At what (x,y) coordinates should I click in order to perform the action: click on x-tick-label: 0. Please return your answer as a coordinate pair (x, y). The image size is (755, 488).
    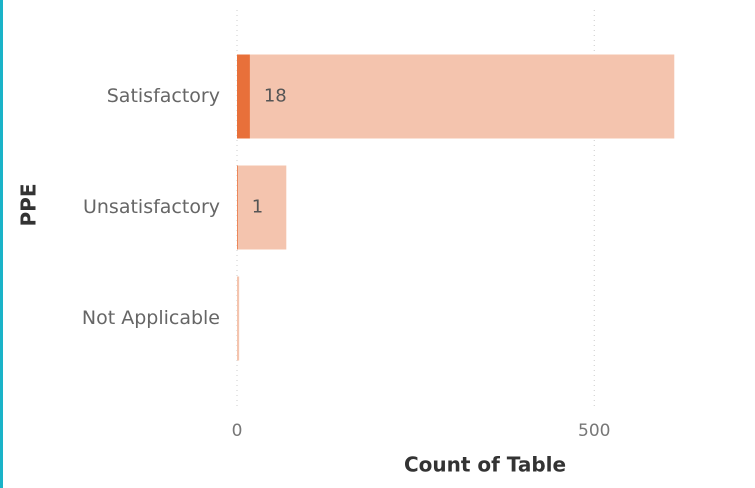
    Looking at the image, I should click on (237, 431).